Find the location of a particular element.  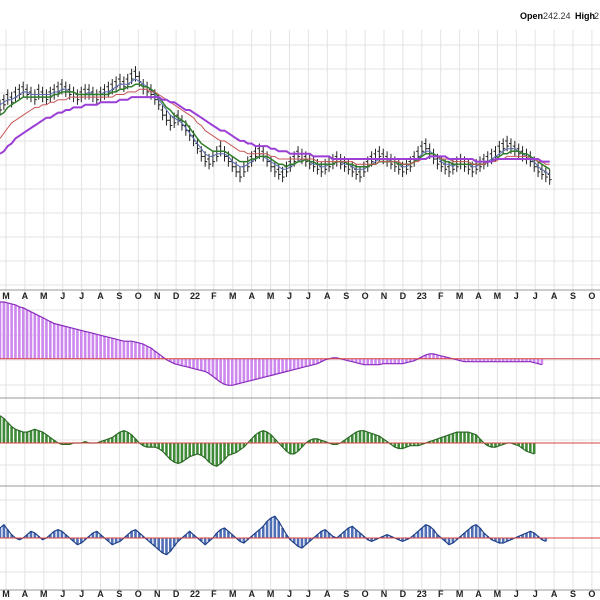

moving-average-line-green is located at coordinates (275, 126).